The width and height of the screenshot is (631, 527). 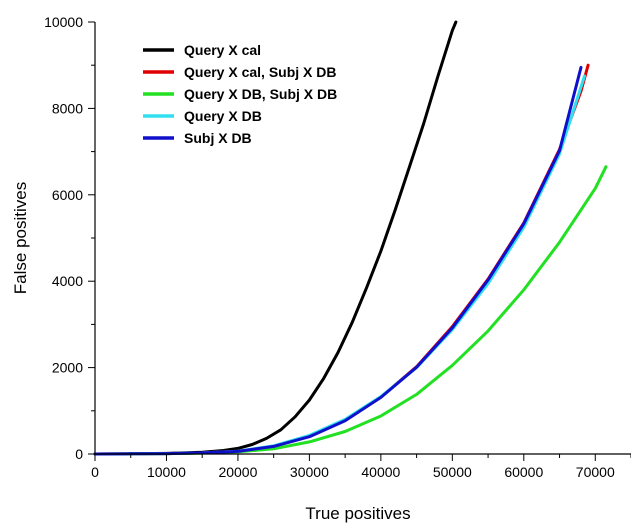 What do you see at coordinates (452, 472) in the screenshot?
I see `x-tick-label: 50000` at bounding box center [452, 472].